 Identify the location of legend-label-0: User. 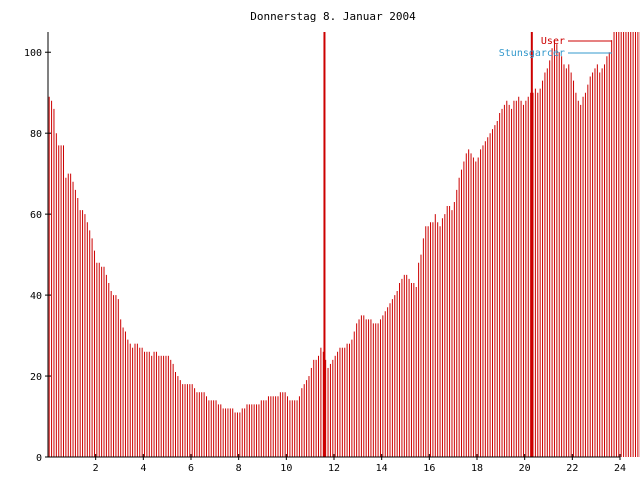
(553, 41).